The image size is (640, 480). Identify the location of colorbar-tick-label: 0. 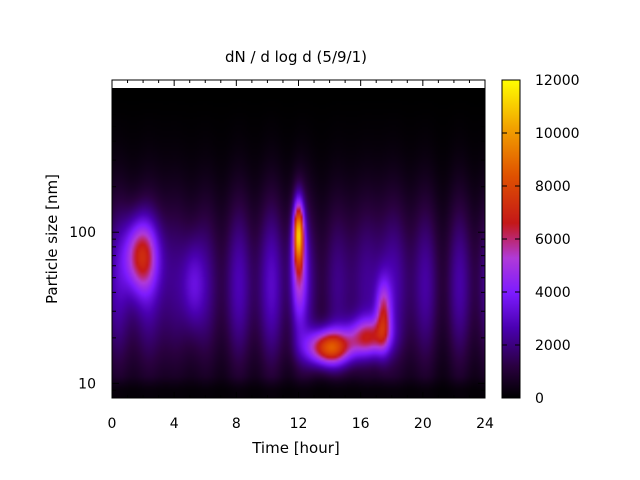
(539, 399).